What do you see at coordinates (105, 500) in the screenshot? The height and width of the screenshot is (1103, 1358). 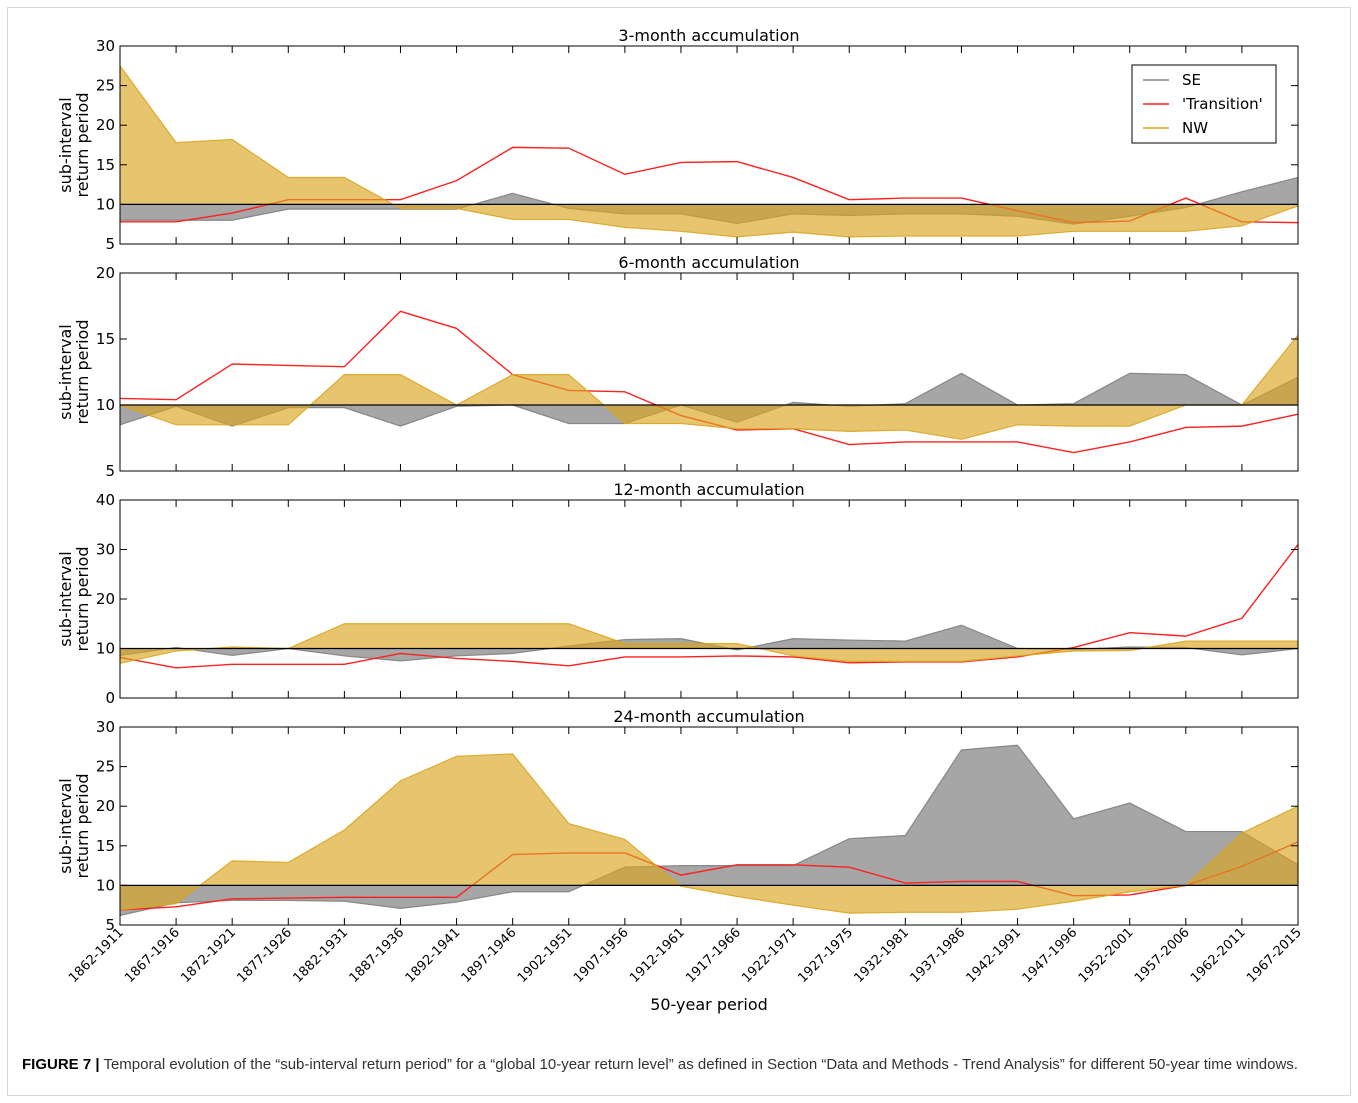 I see `y-tick-label: 40` at bounding box center [105, 500].